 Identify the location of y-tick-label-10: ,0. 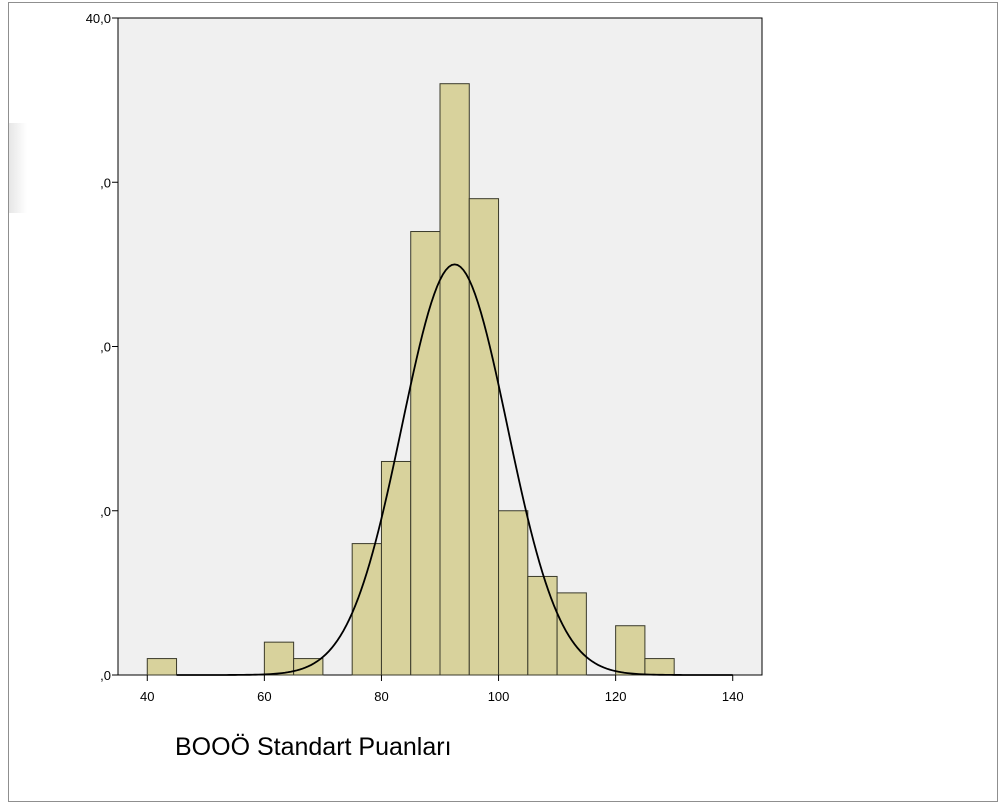
(105, 511).